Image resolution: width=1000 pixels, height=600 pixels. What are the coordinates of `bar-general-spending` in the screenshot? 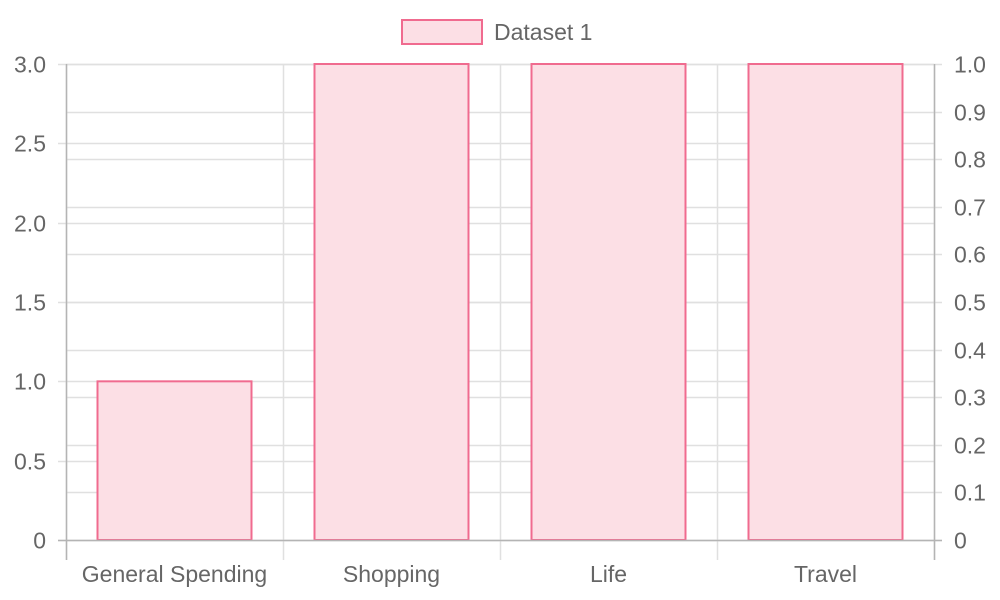 It's located at (174, 461).